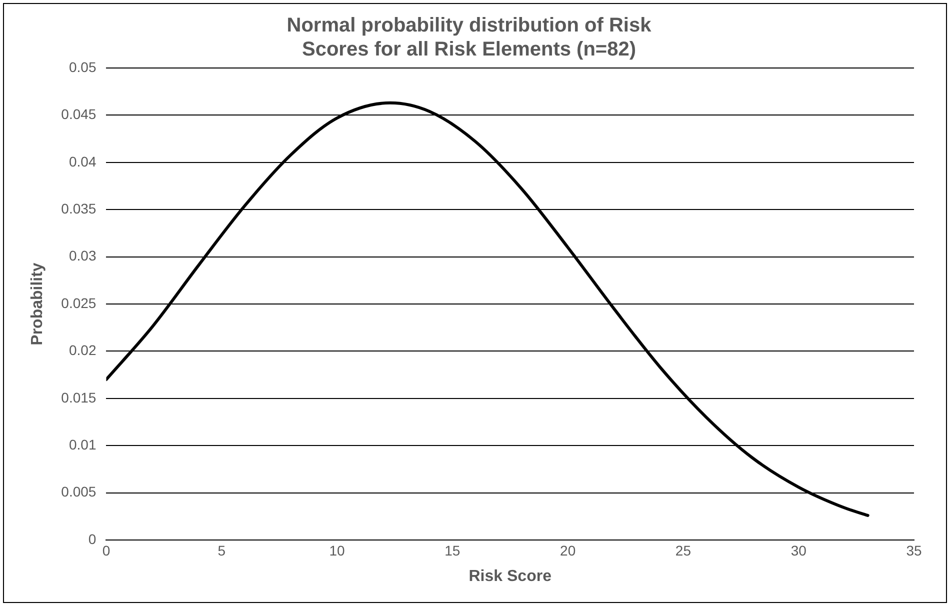  What do you see at coordinates (683, 550) in the screenshot?
I see `x-tick-label: 25` at bounding box center [683, 550].